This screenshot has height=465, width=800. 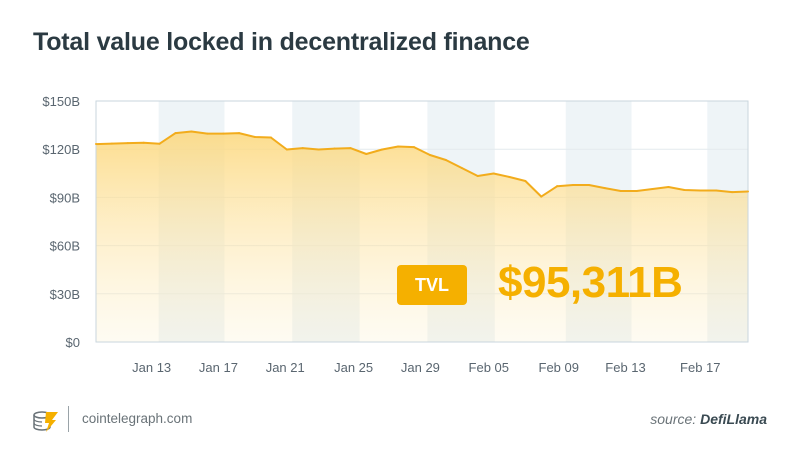 What do you see at coordinates (700, 367) in the screenshot?
I see `x-tick-label: Feb 17` at bounding box center [700, 367].